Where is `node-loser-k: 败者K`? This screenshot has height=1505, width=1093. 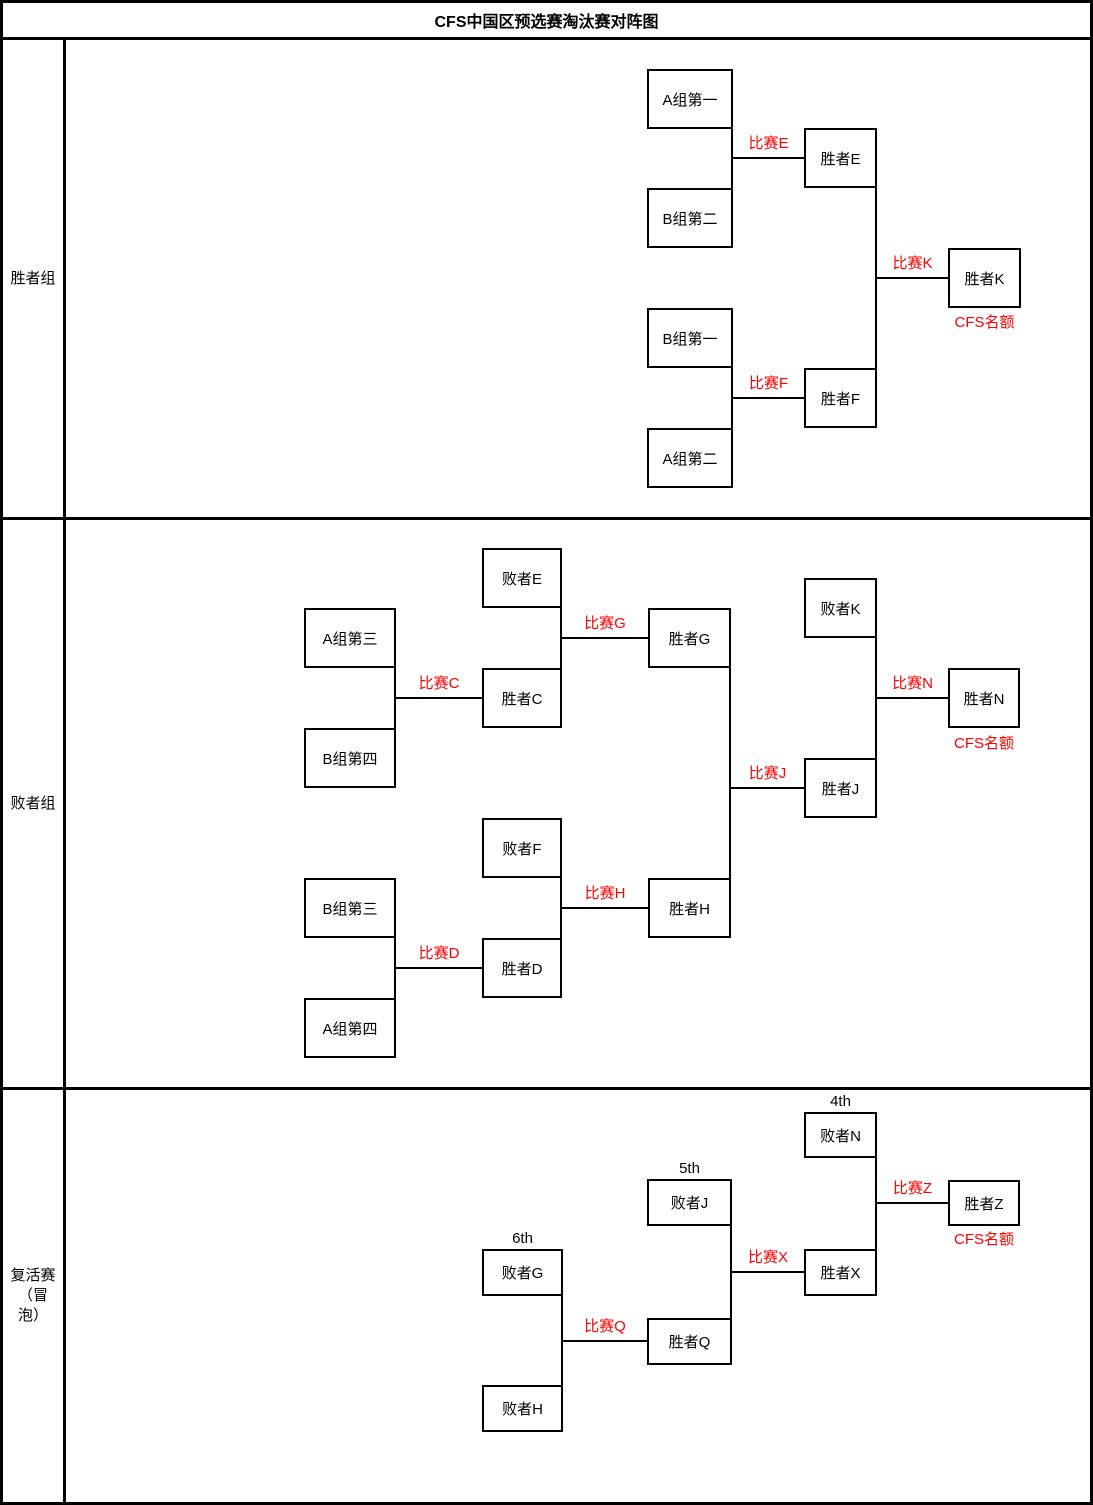
node-loser-k: 败者K is located at coordinates (840, 608).